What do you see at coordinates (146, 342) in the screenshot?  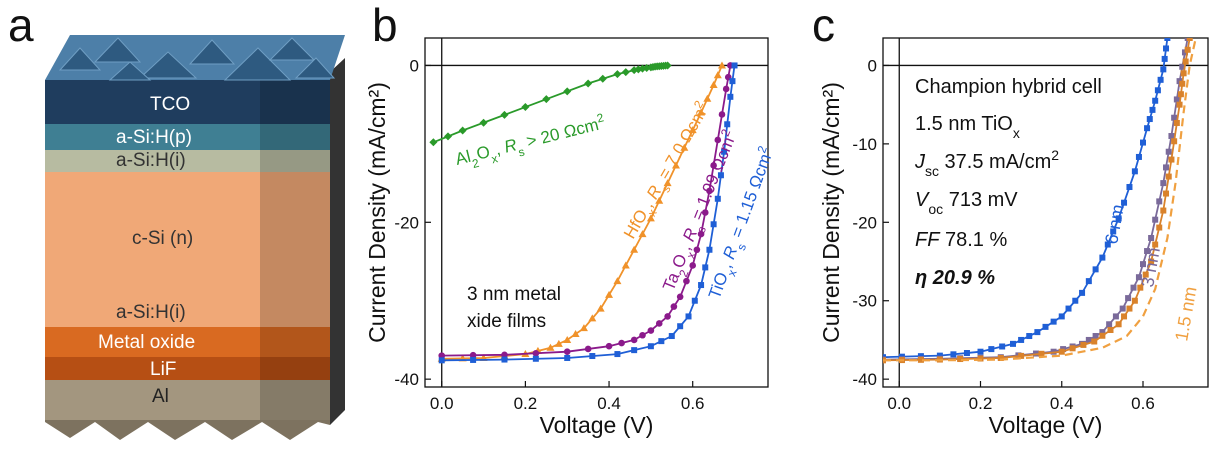 I see `layer-label-metal-oxide: Metal oxide` at bounding box center [146, 342].